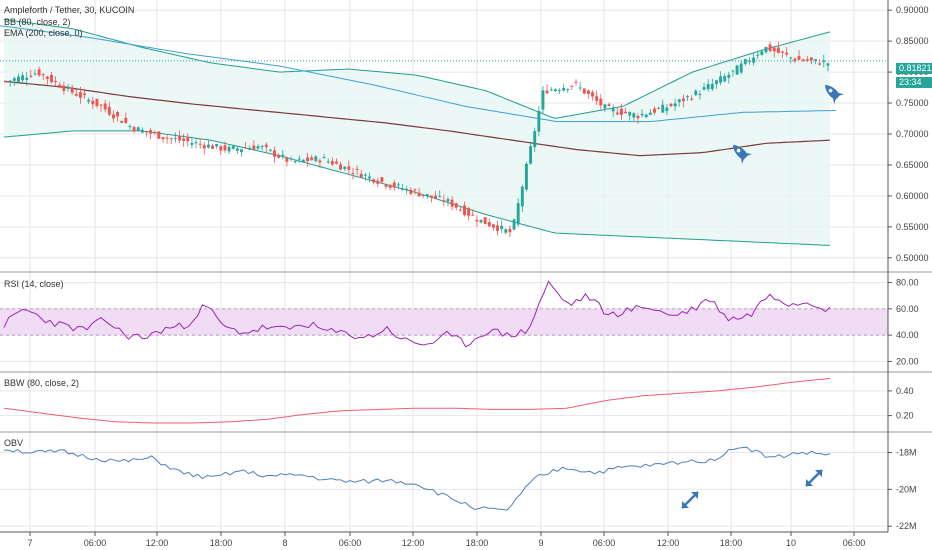 Image resolution: width=932 pixels, height=550 pixels. What do you see at coordinates (37, 22) in the screenshot?
I see `bb-indicator-label: BB (80, close, 2)` at bounding box center [37, 22].